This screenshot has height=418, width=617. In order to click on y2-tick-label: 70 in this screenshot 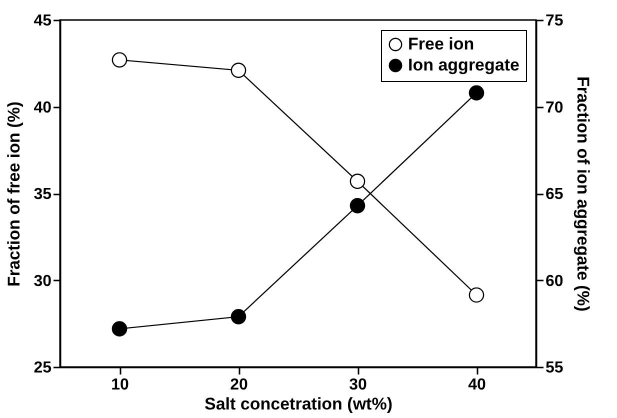, I will do `click(555, 107)`.